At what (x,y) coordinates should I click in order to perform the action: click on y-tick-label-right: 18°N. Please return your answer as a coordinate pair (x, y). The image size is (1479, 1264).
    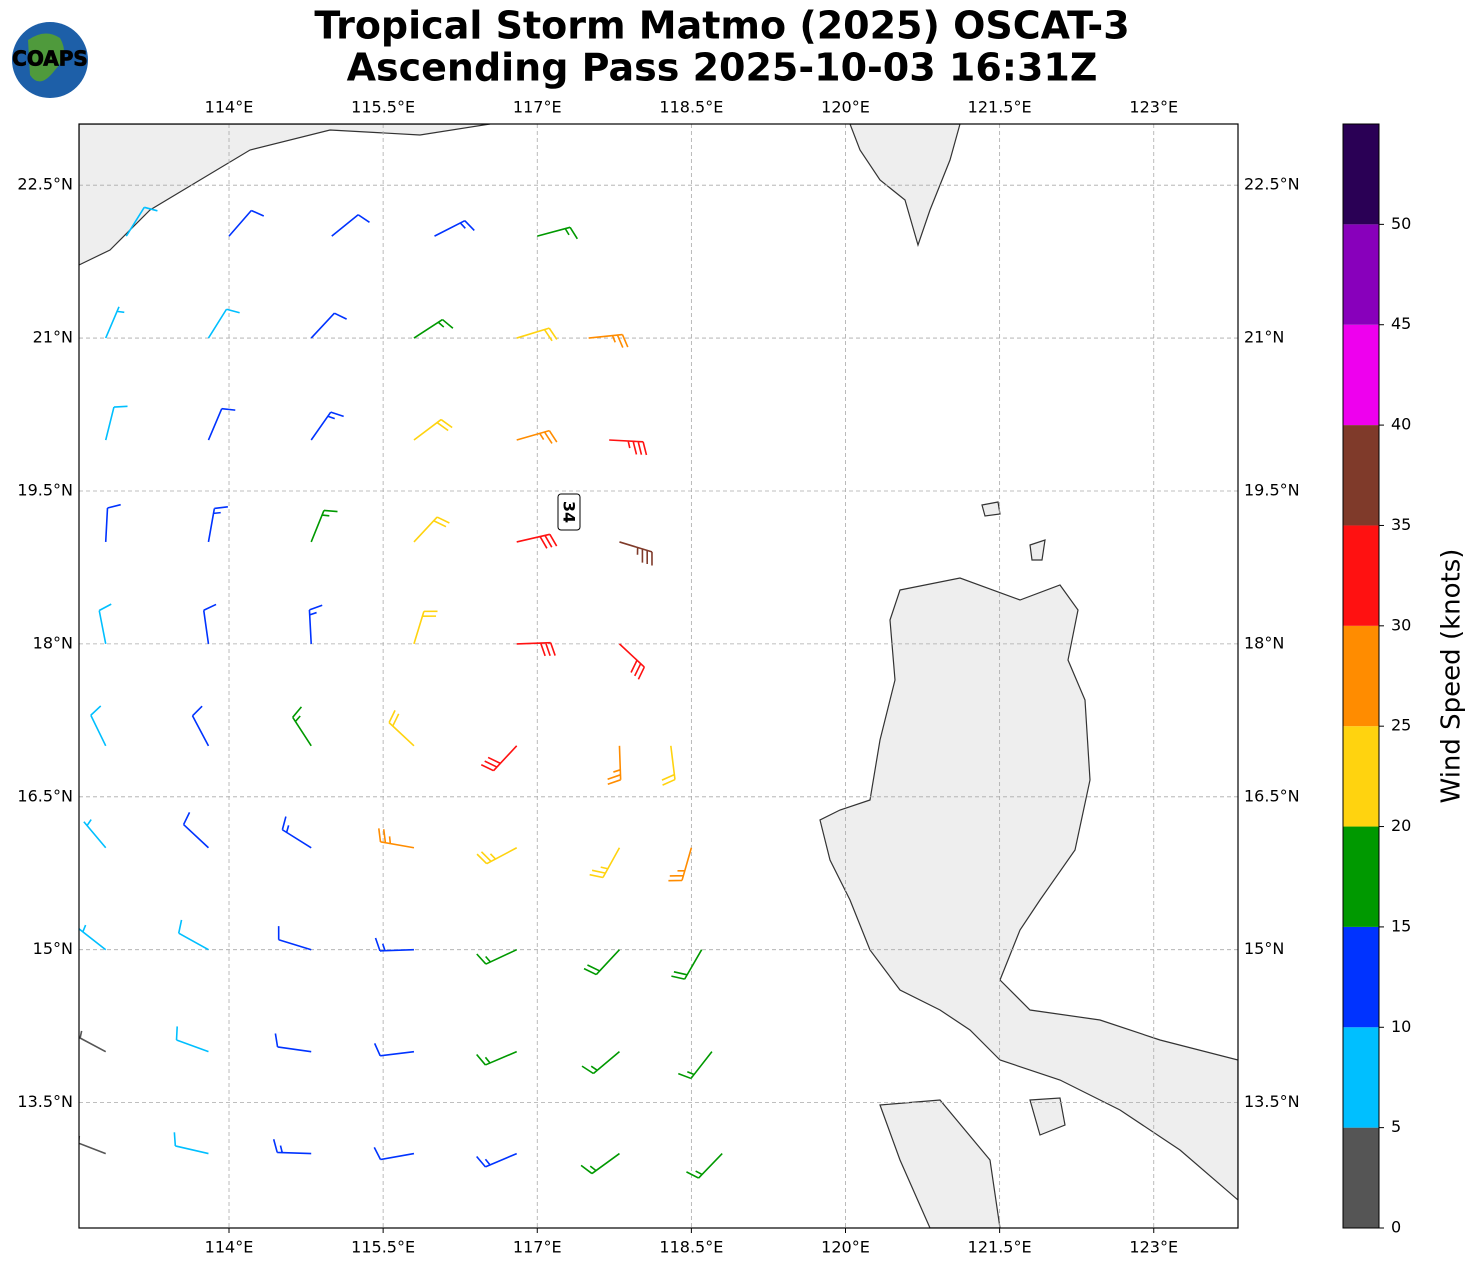
    Looking at the image, I should click on (1264, 642).